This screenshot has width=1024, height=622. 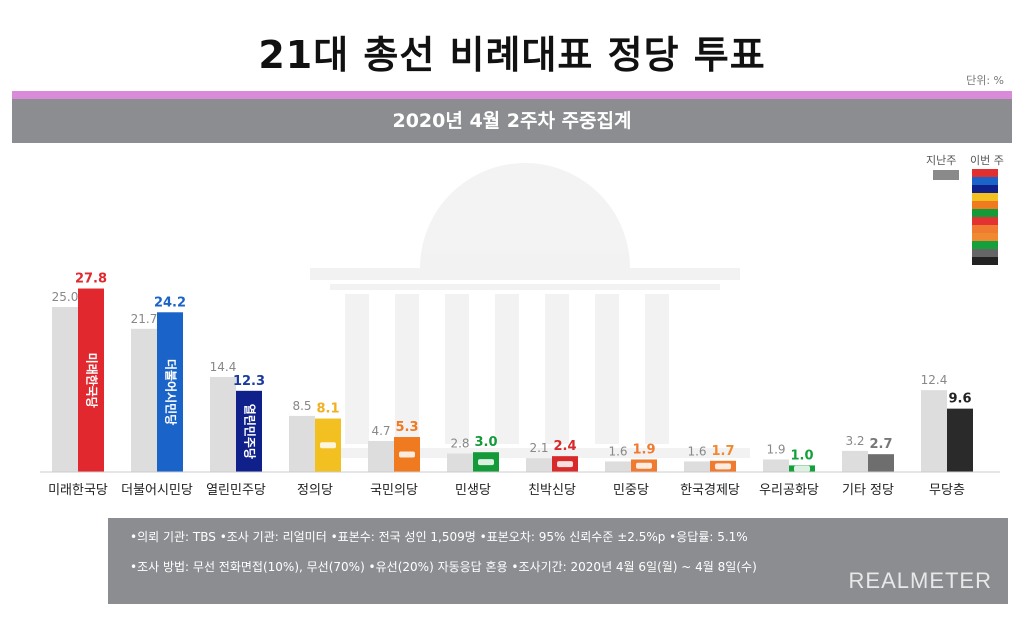 What do you see at coordinates (538, 448) in the screenshot?
I see `prev-value-label-6: 2.1` at bounding box center [538, 448].